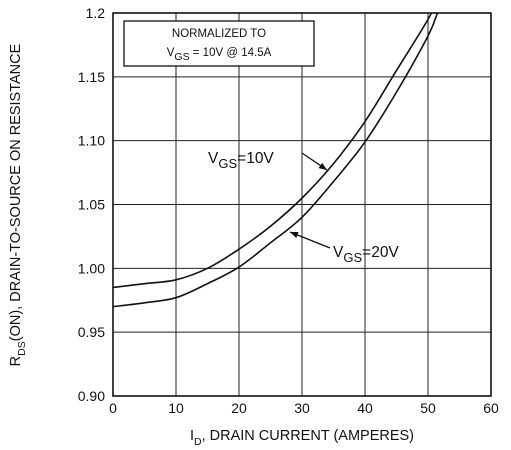  Describe the element at coordinates (16, 361) in the screenshot. I see `y-axis-label-symbol: R` at that location.